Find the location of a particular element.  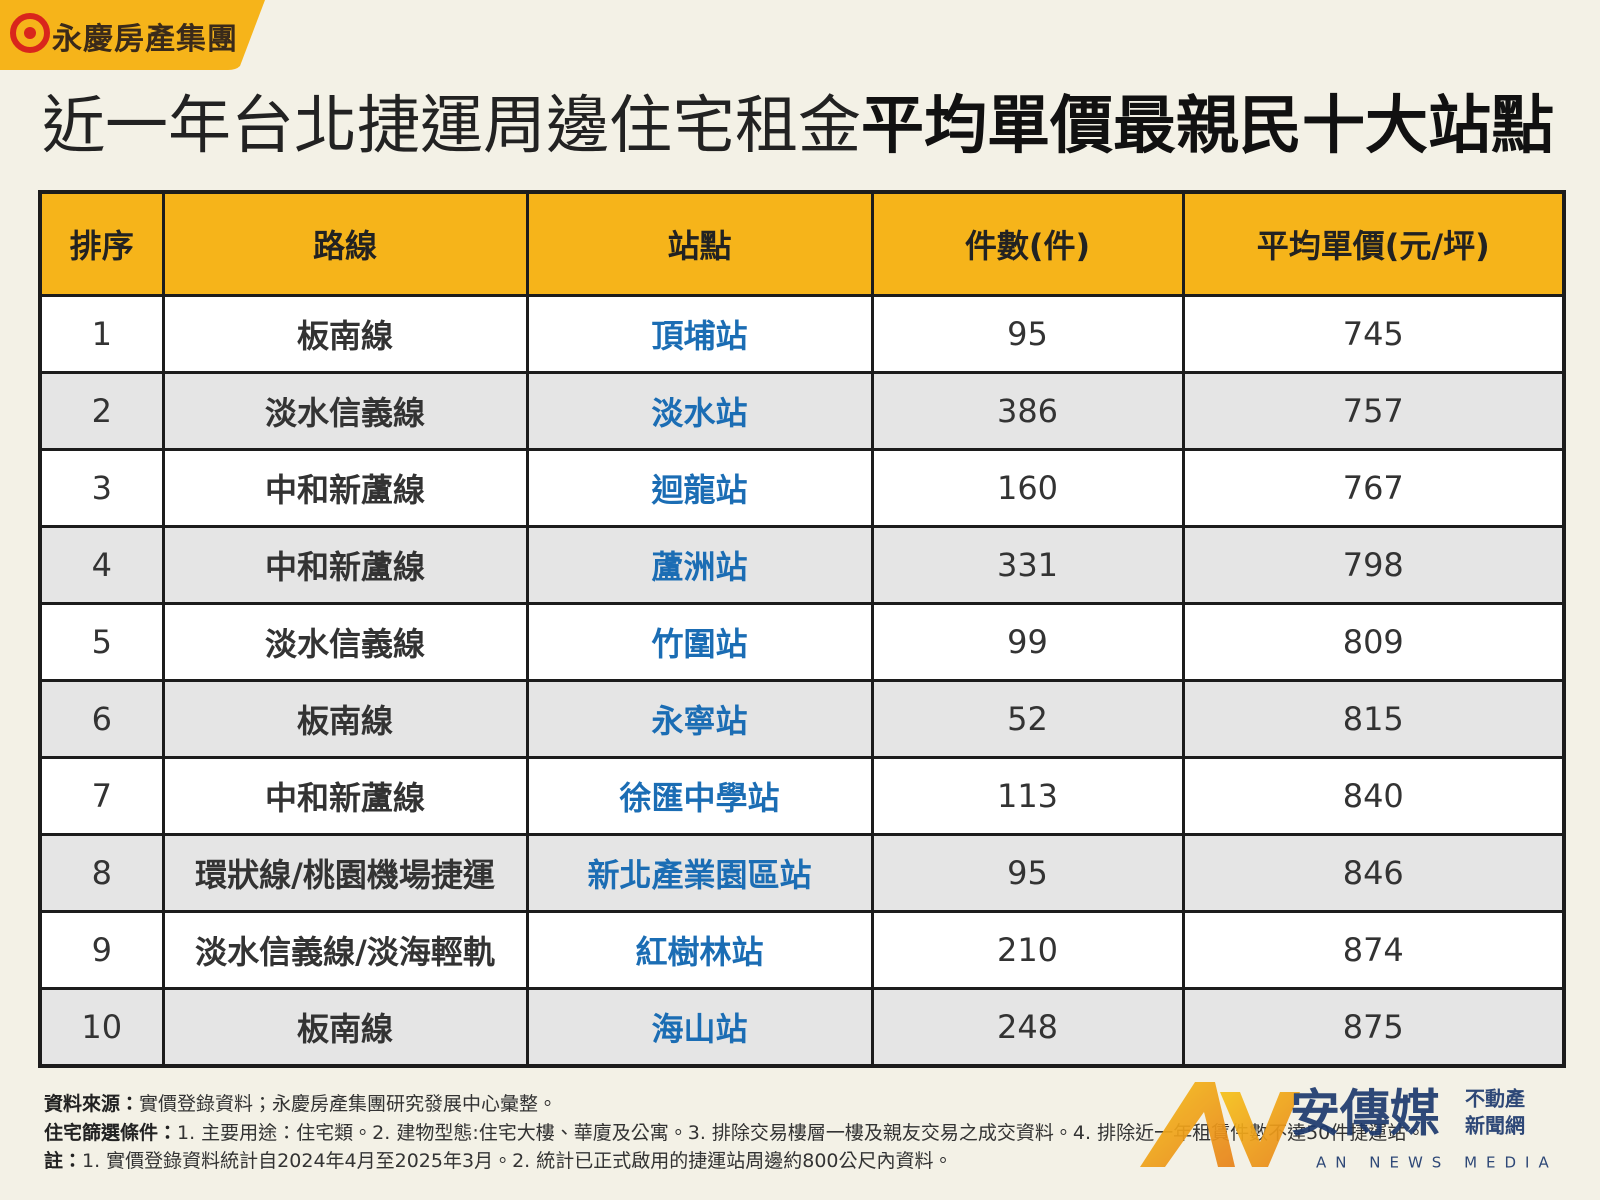

watermark: 安傳媒 不動產 新聞網 AN NEWS MEDIA is located at coordinates (1349, 1127).